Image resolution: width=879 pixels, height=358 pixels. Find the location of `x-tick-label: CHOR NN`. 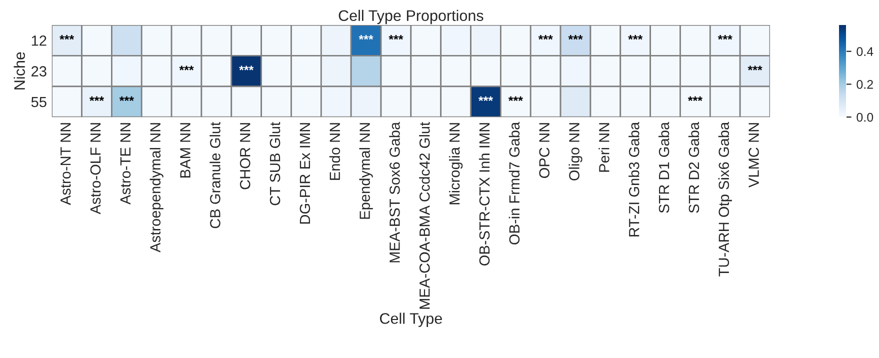

x-tick-label: CHOR NN is located at coordinates (245, 156).